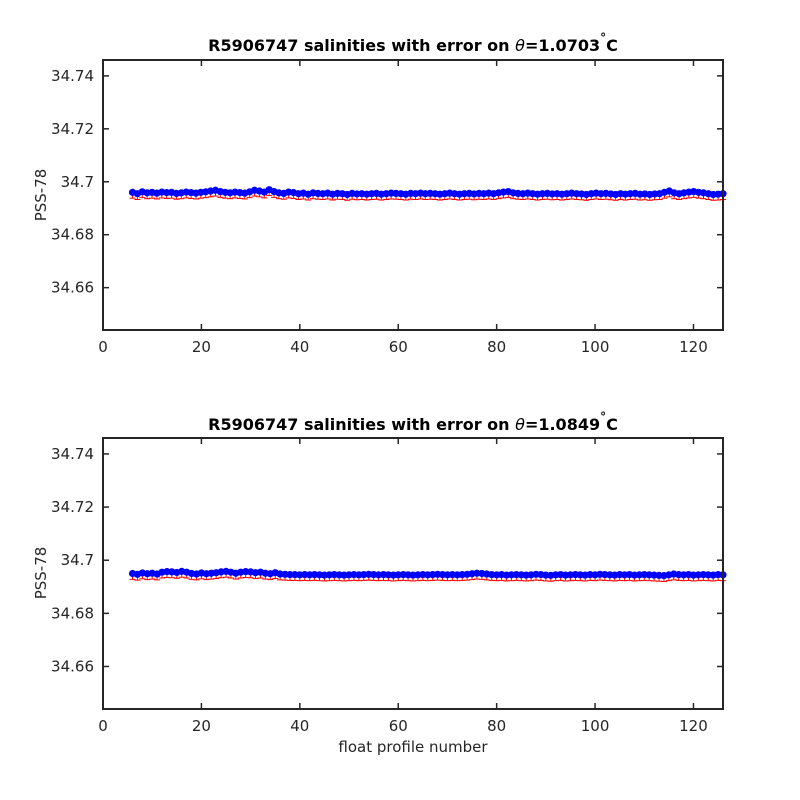 This screenshot has height=800, width=800. Describe the element at coordinates (290, 574) in the screenshot. I see `data-point` at that location.